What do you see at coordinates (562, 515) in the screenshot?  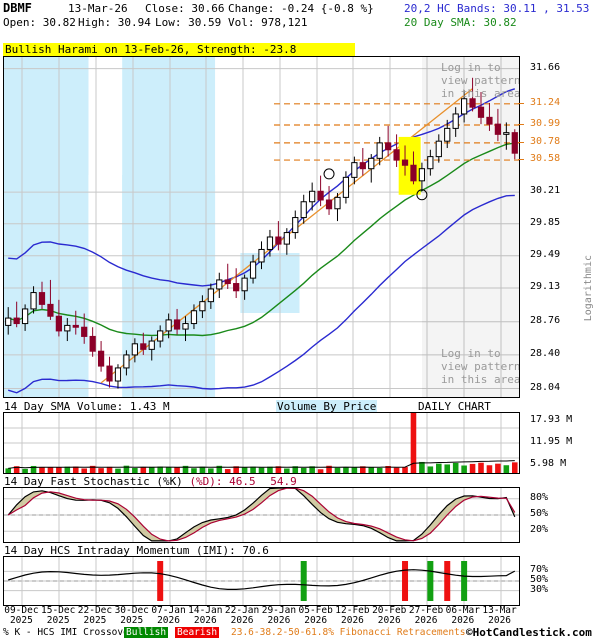 I see `stochastic-axis: 80% 50% 20%` at bounding box center [562, 515].